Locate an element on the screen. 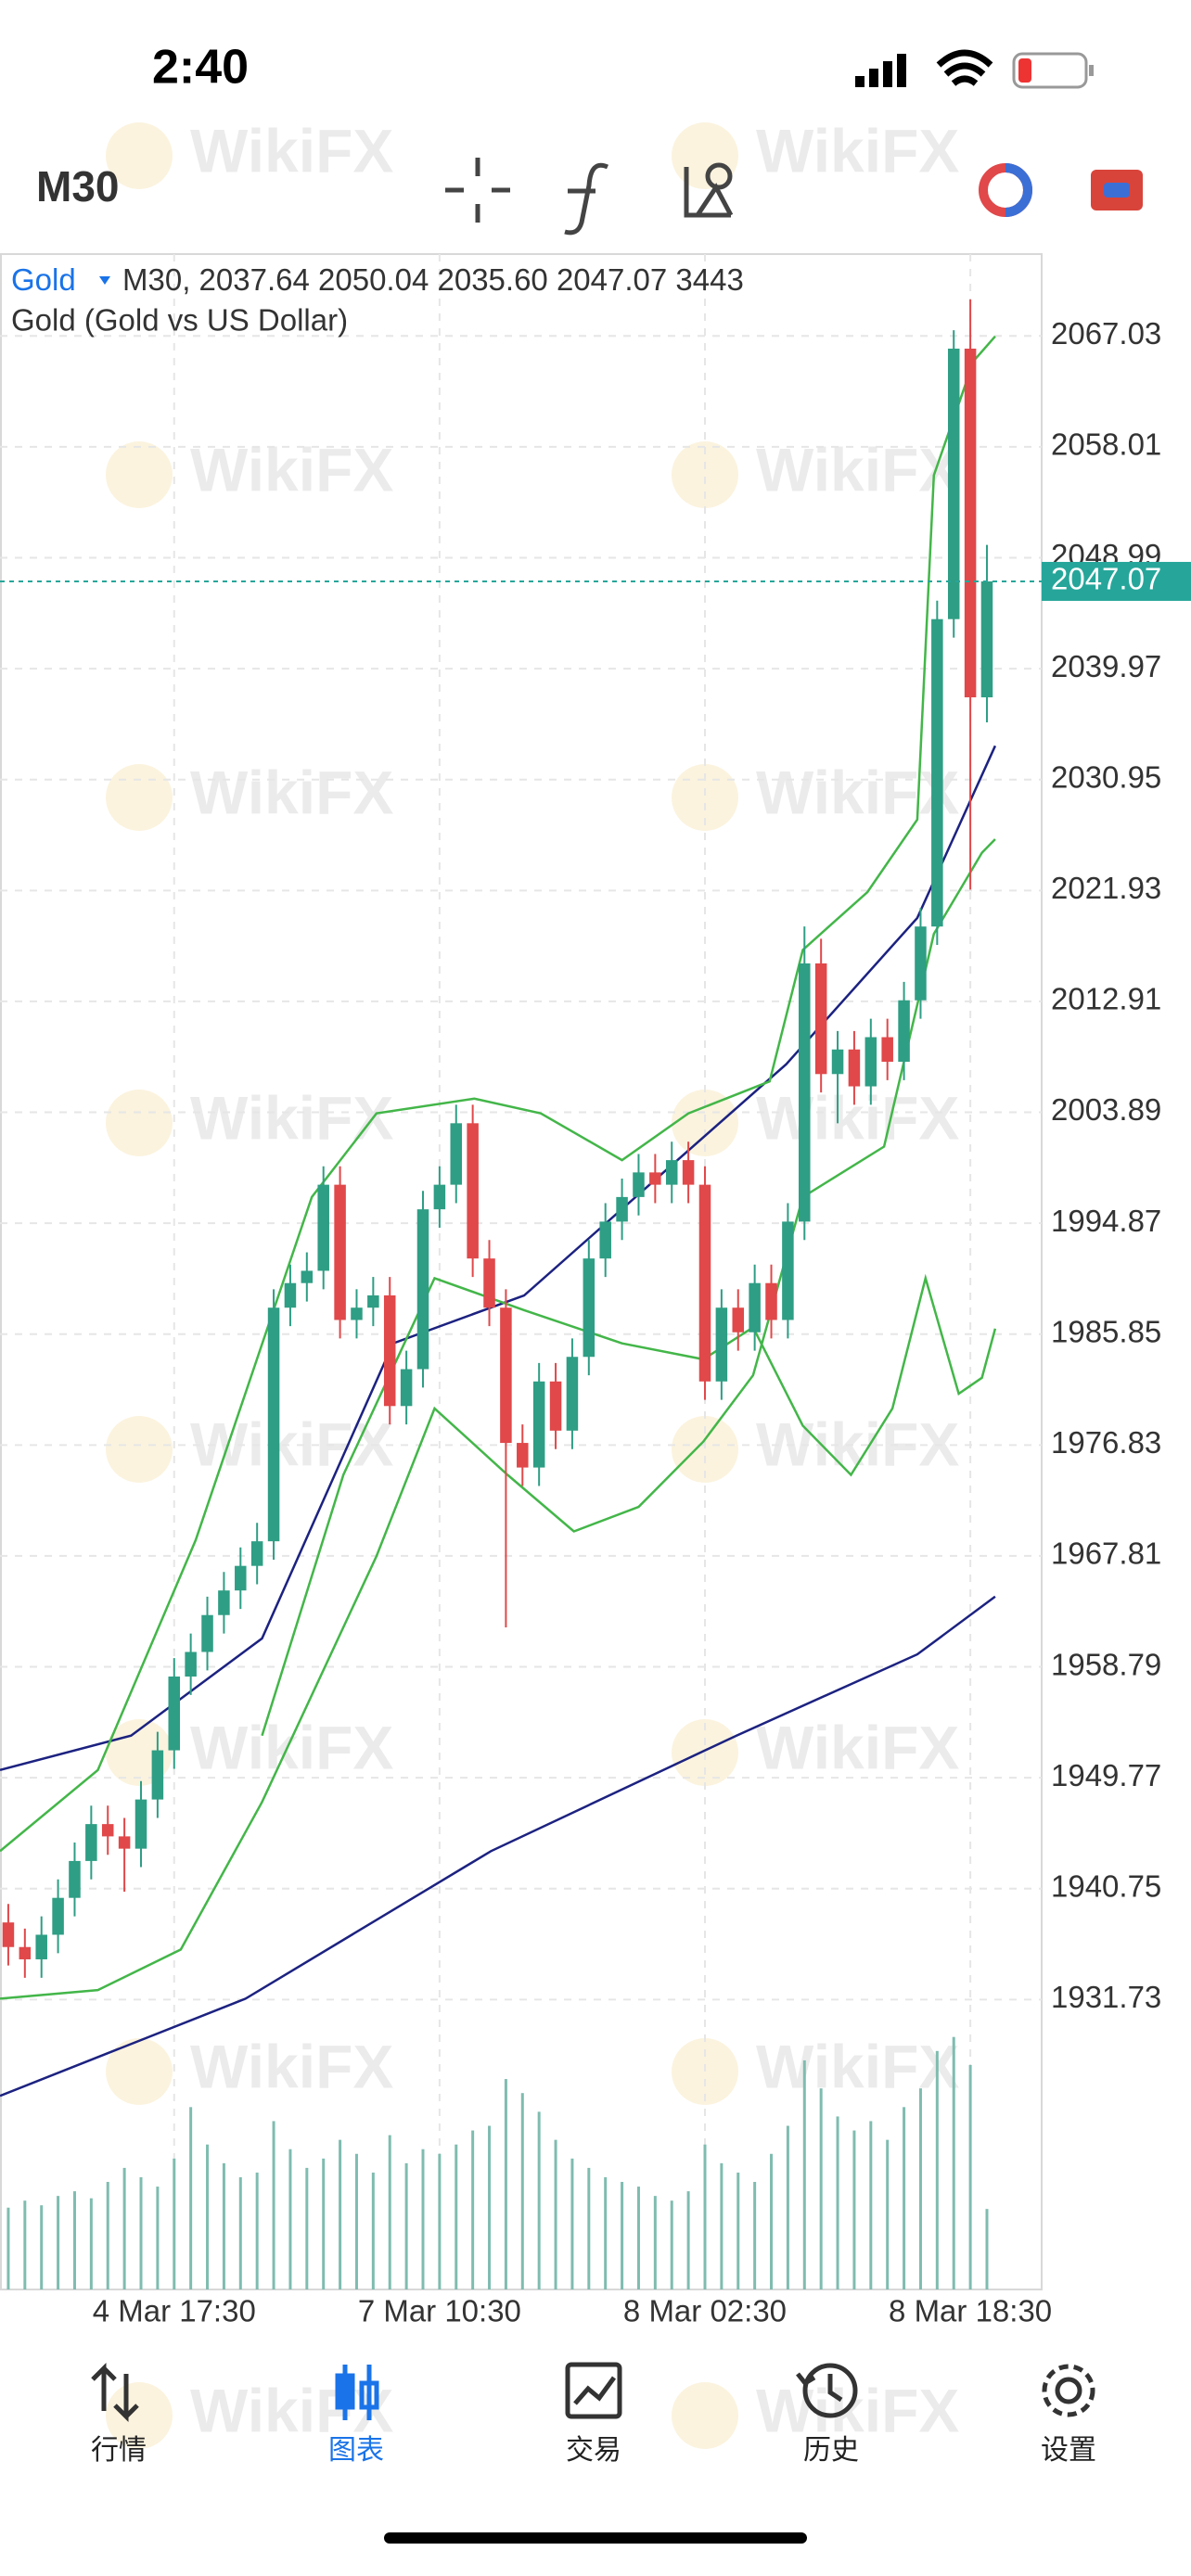 The height and width of the screenshot is (2576, 1191). y-tick-label: 2058.01 is located at coordinates (1106, 445).